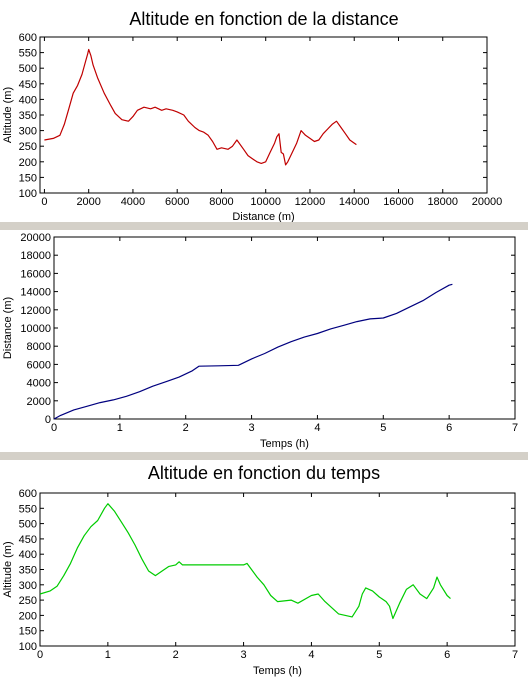  I want to click on y-tick-label: 18000, so click(35, 256).